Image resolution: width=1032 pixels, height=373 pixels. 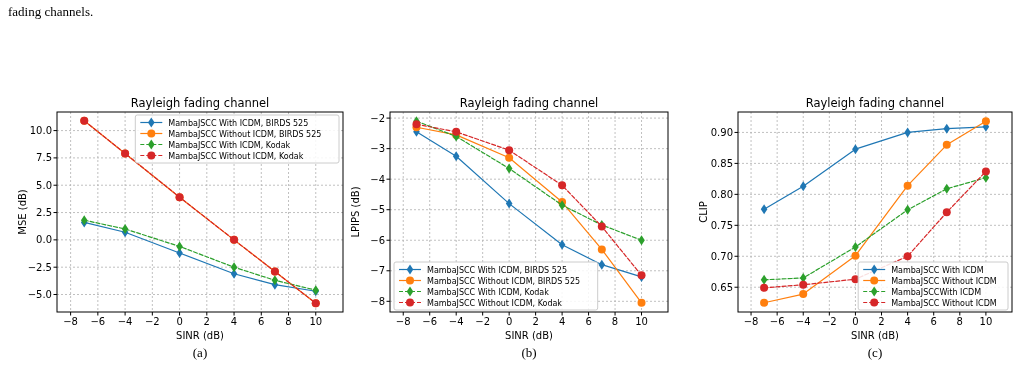 I want to click on y-tick-label: 0.0, so click(x=44, y=240).